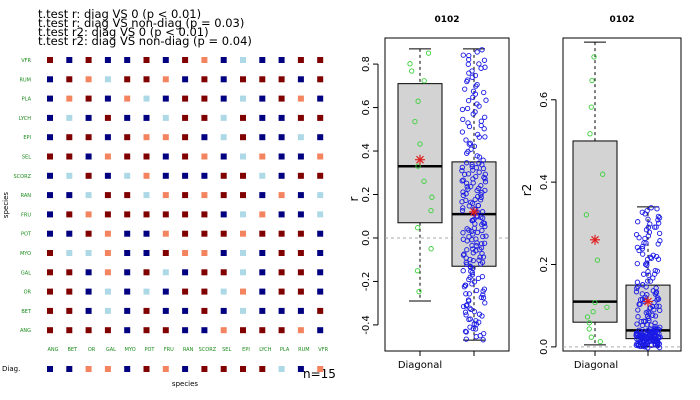 The image size is (700, 400). I want to click on heatmap-col-label: RAN, so click(188, 350).